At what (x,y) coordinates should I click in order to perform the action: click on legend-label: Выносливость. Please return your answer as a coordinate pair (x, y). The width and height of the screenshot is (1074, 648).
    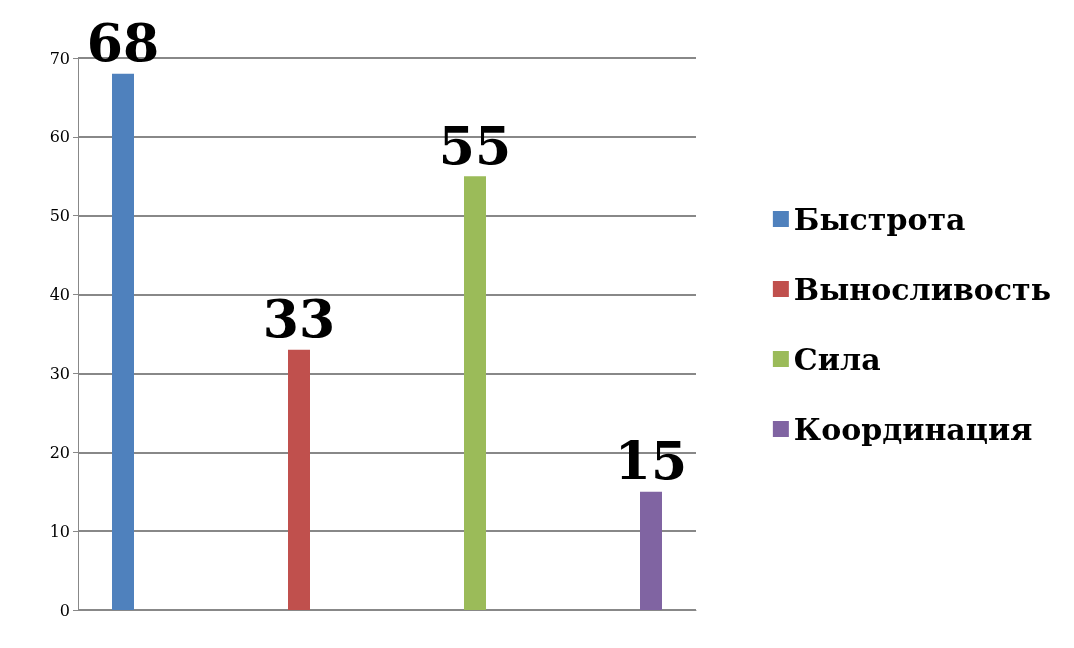
    Looking at the image, I should click on (922, 289).